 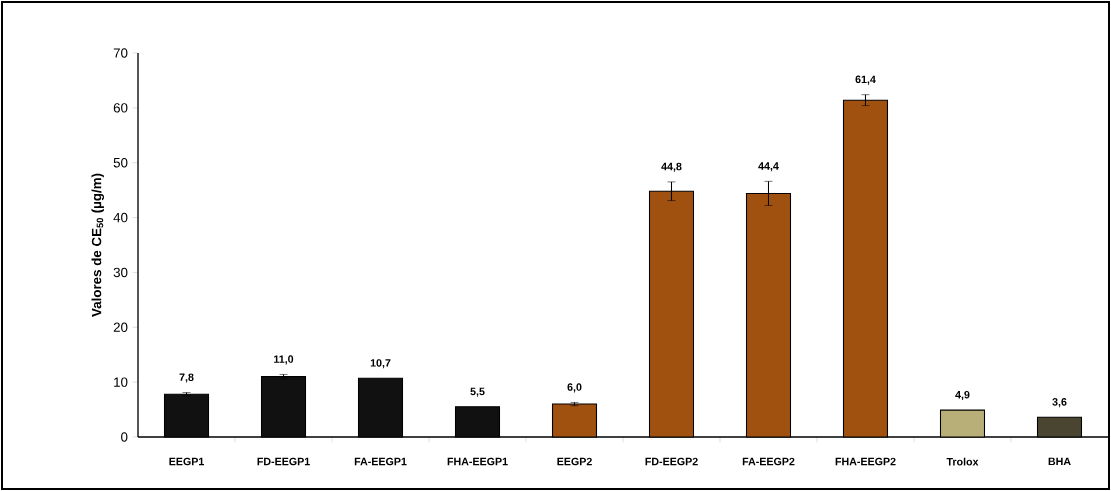 I want to click on data-label: 44,8, so click(x=671, y=167).